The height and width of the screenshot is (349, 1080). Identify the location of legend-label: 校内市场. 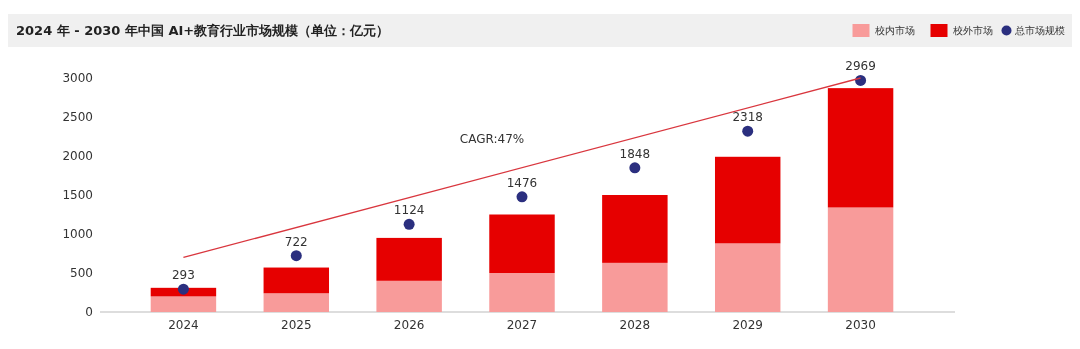
(894, 30).